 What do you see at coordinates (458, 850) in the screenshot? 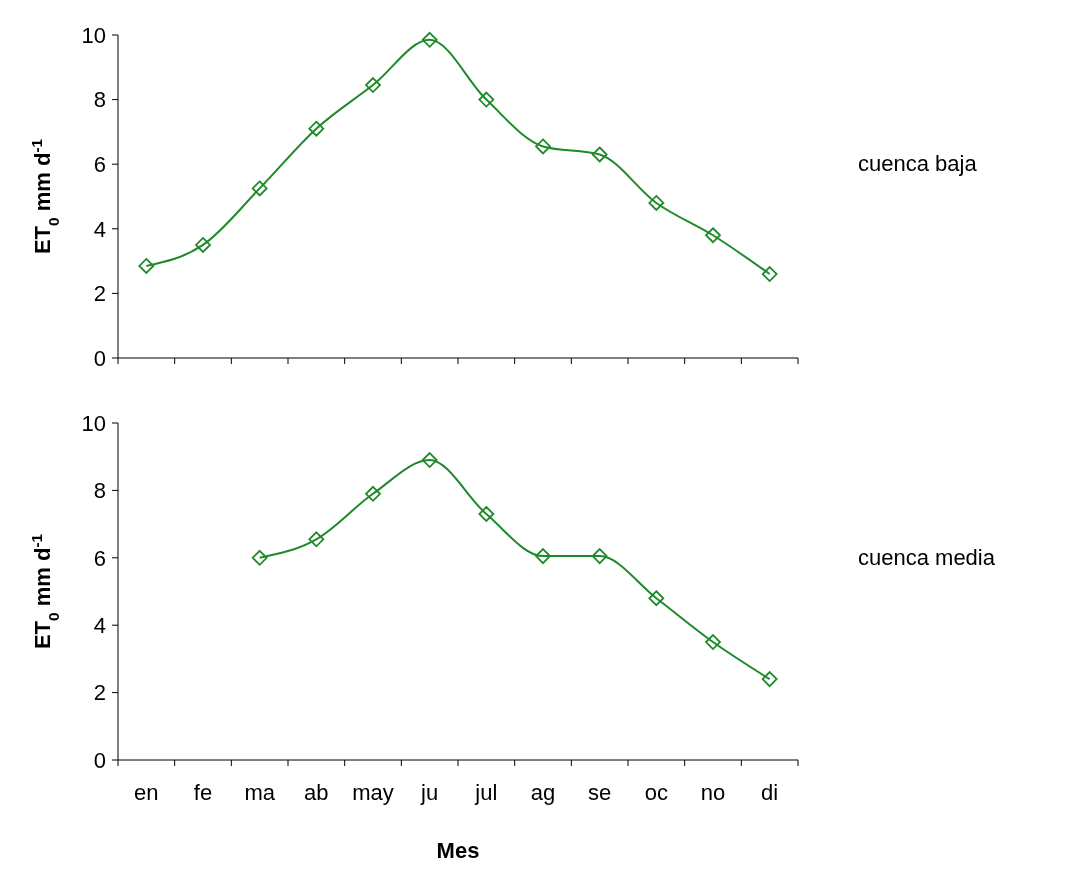
I see `x-axis-title: Mes` at bounding box center [458, 850].